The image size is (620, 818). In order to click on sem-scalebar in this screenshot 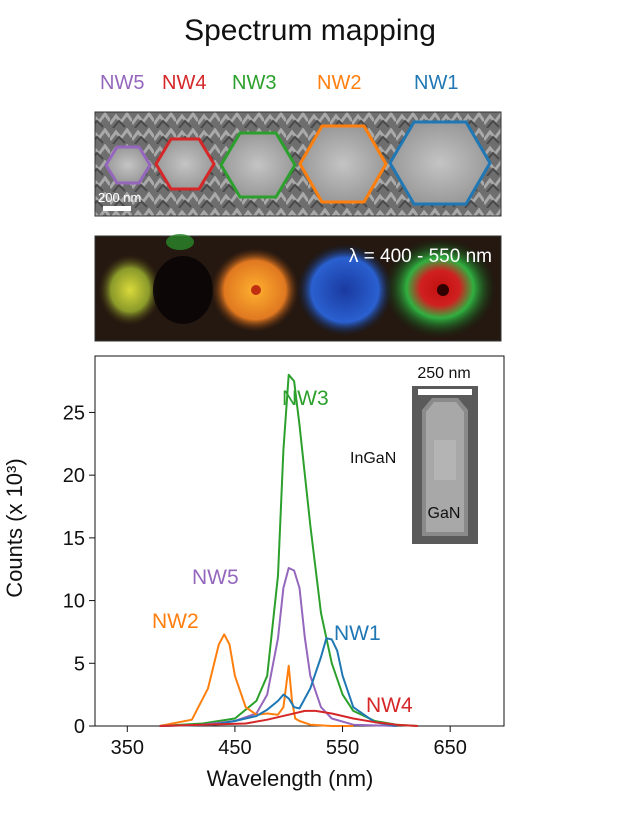, I will do `click(117, 208)`.